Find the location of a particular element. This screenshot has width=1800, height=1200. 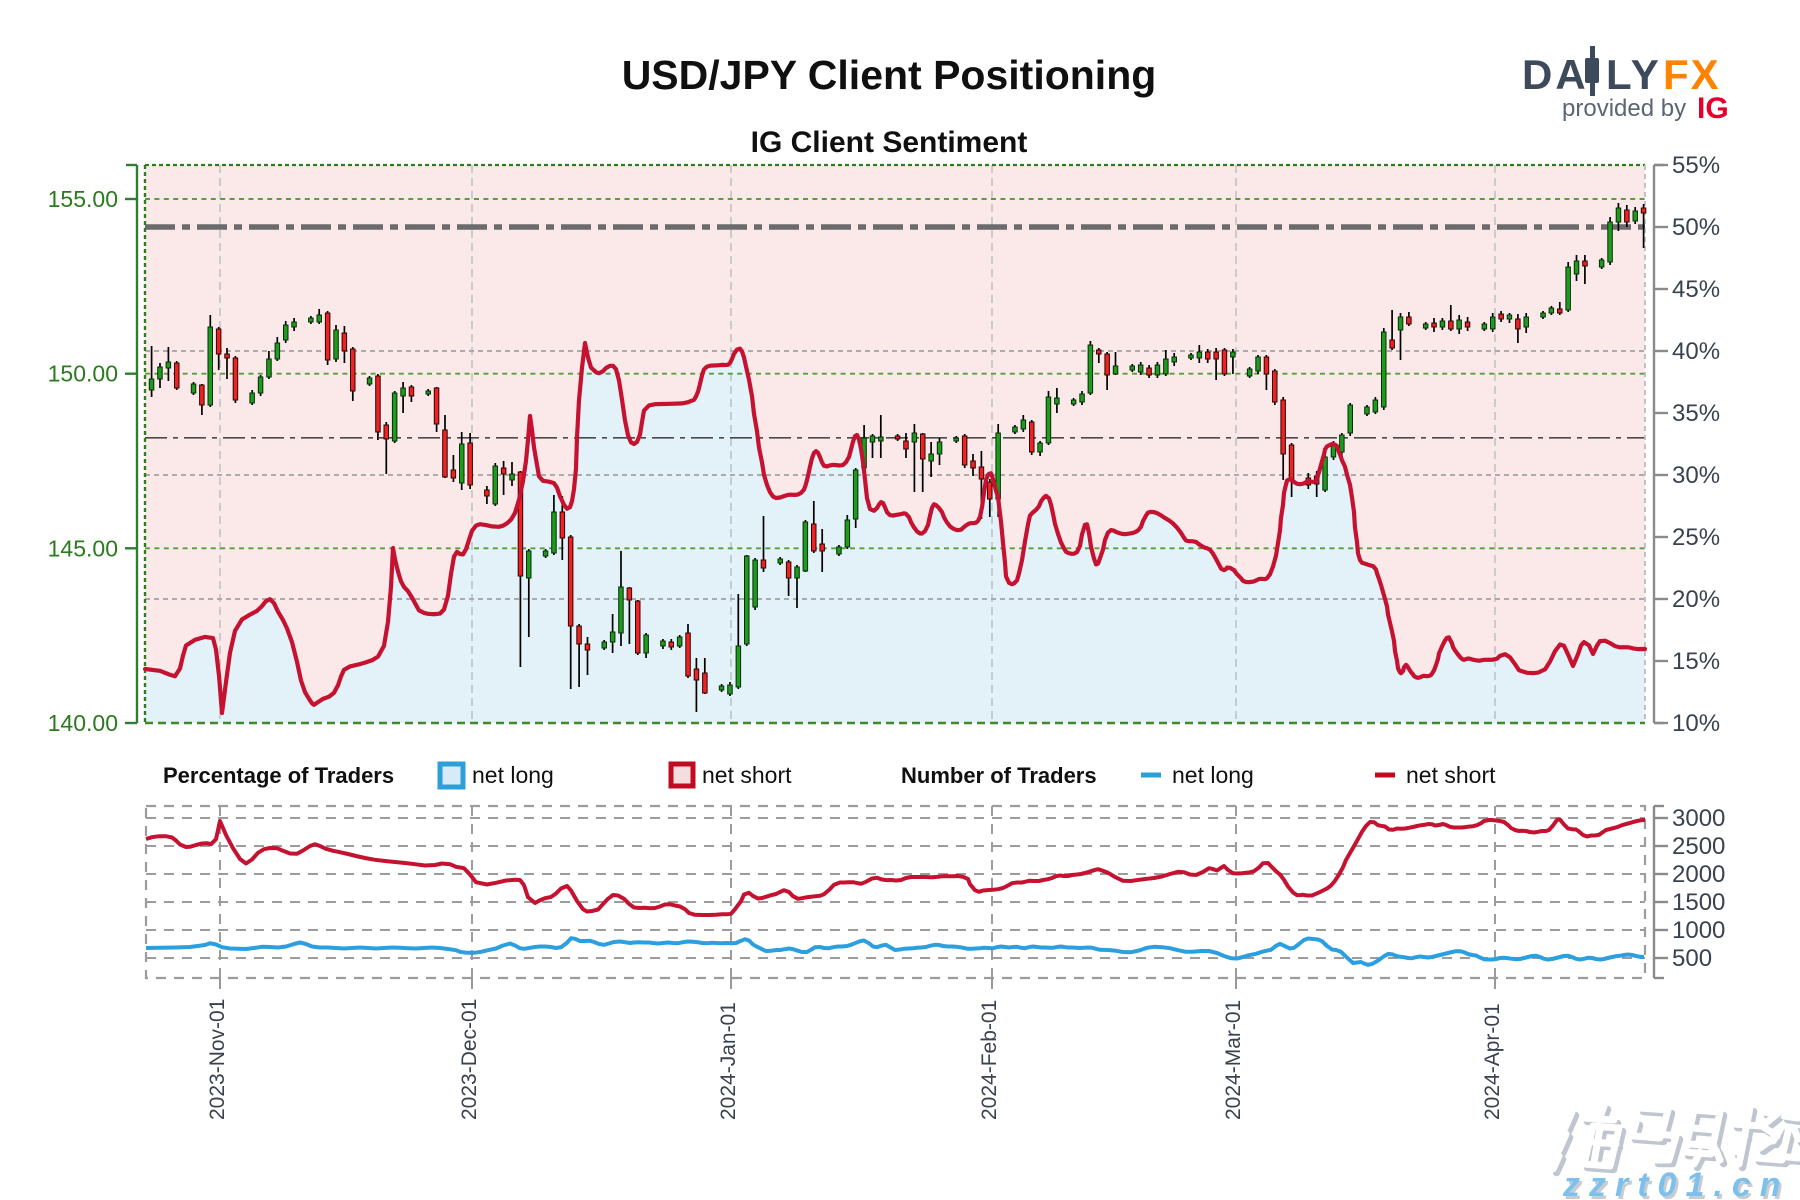

svg-text: 25% is located at coordinates (1696, 537).